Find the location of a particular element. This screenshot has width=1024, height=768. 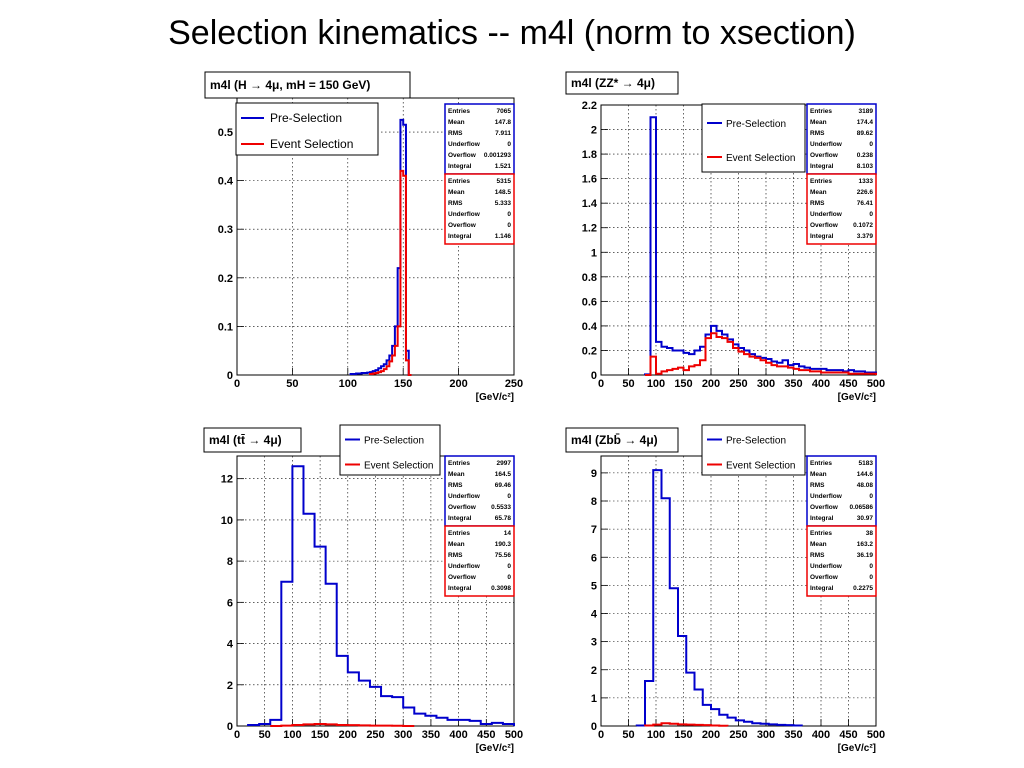

y-tick-label: 1.2 is located at coordinates (589, 229).